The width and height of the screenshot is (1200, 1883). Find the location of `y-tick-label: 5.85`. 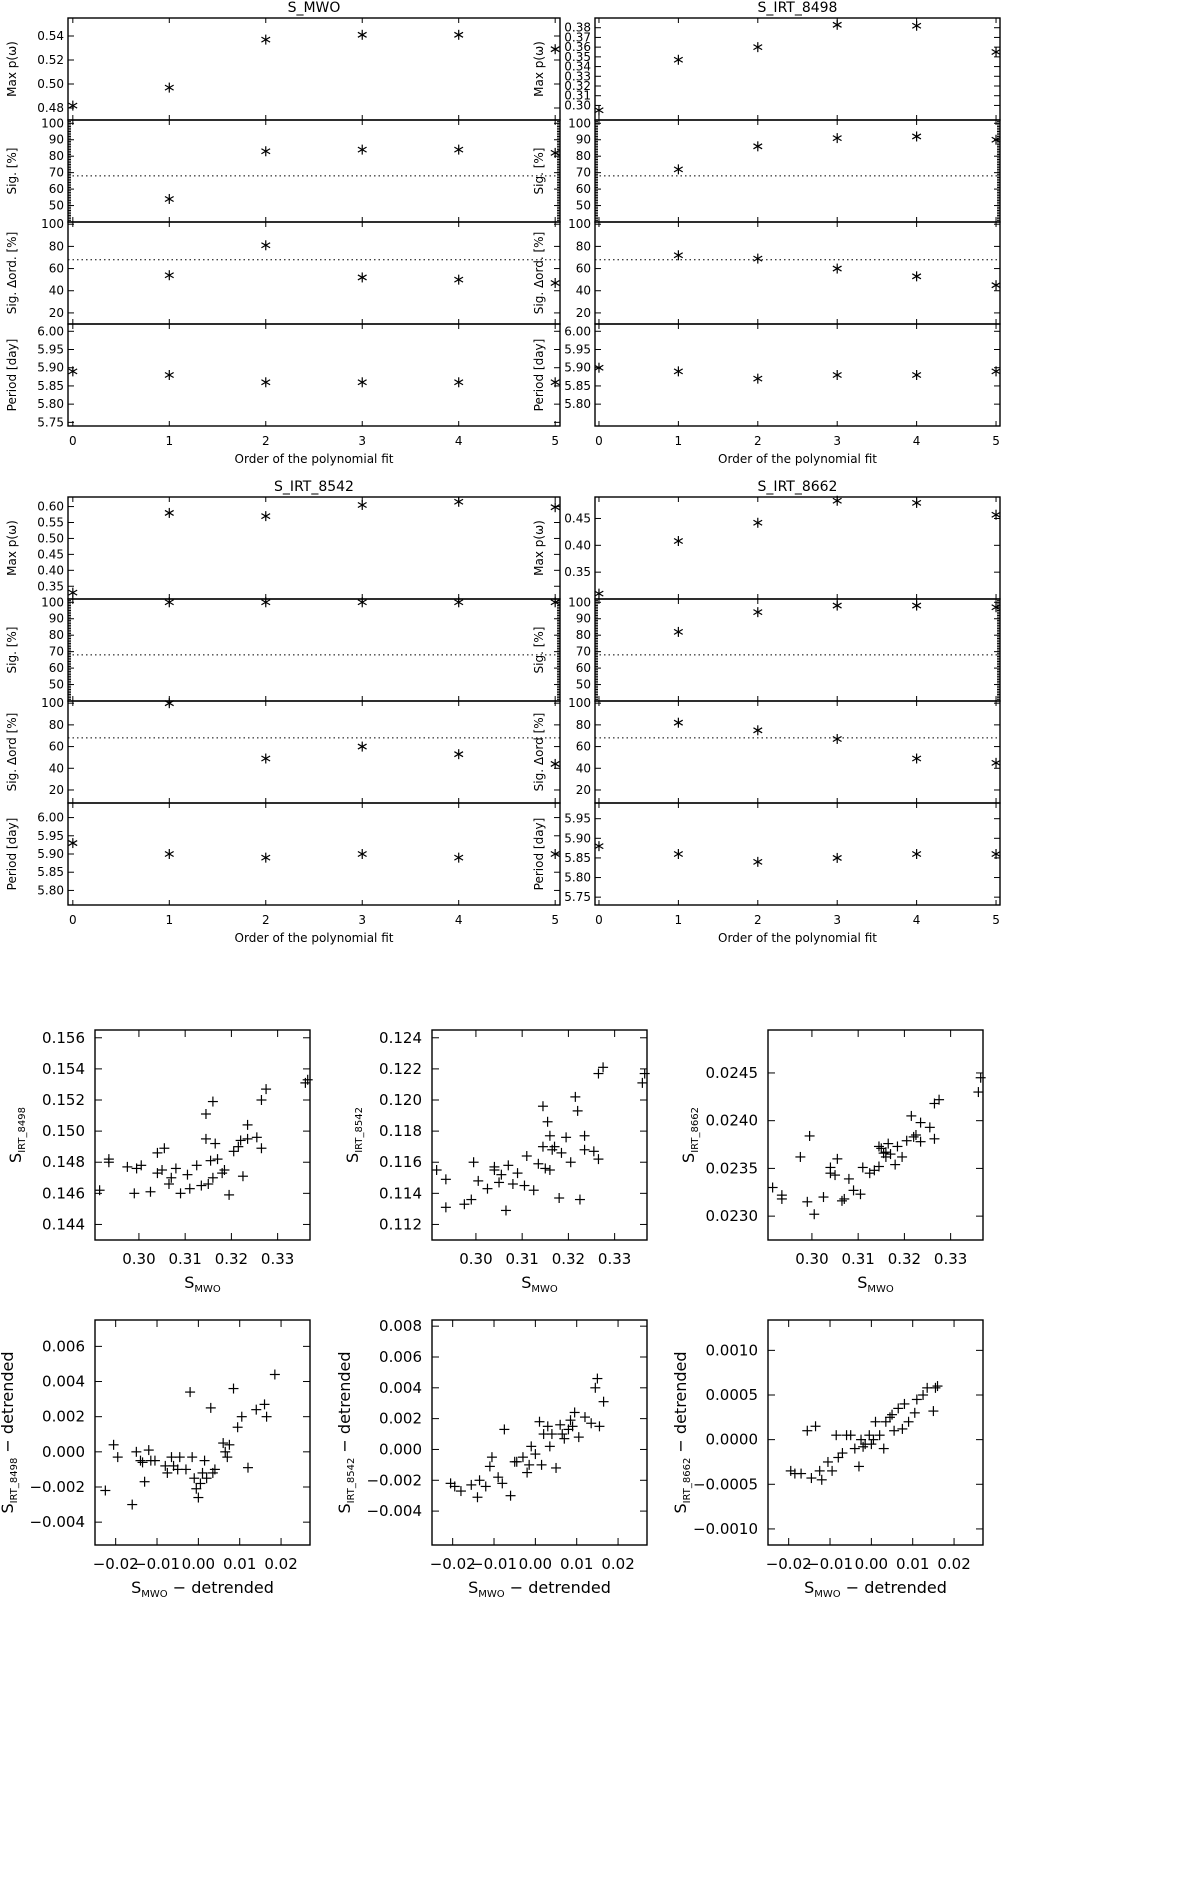

y-tick-label: 5.85 is located at coordinates (50, 872).